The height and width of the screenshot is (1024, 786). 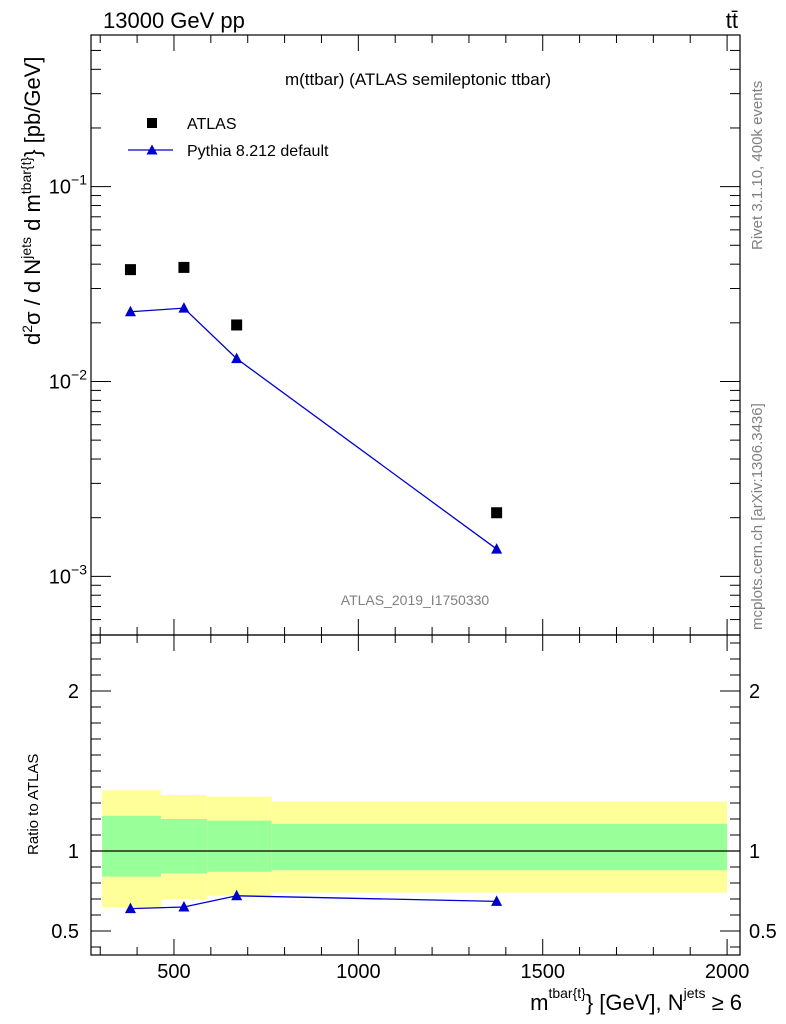 I want to click on ratio-bands, so click(x=415, y=848).